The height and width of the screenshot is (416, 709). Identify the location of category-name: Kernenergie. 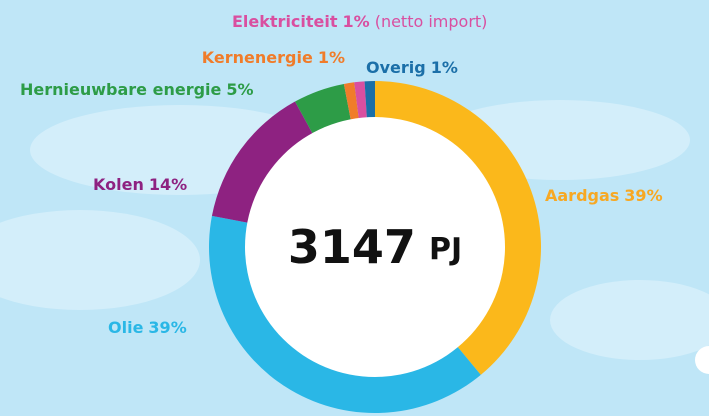
(257, 57).